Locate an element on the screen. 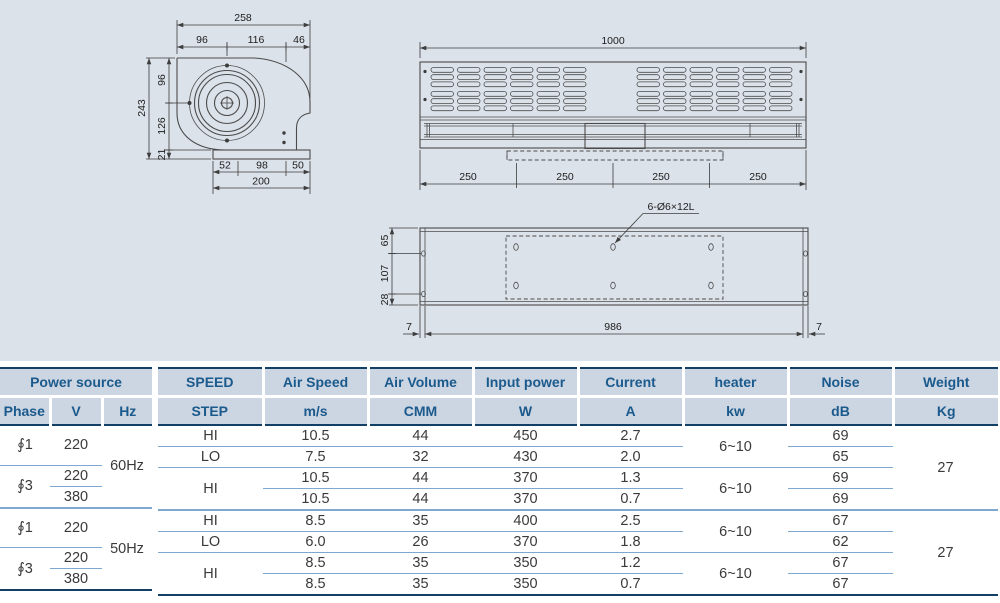 The image size is (1000, 603). col-input-power-unit: W is located at coordinates (524, 411).